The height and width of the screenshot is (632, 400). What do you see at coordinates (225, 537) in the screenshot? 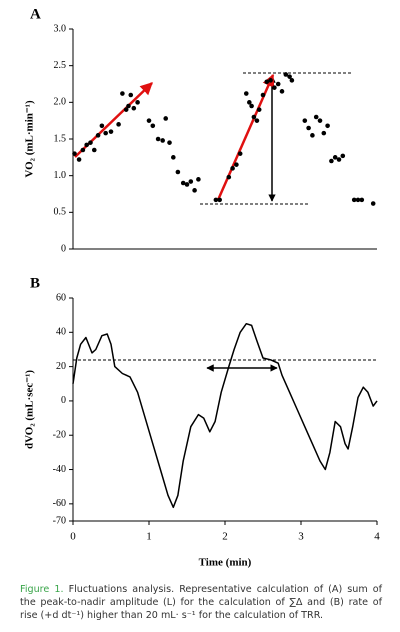
I see `x-tick-label: 2` at bounding box center [225, 537].